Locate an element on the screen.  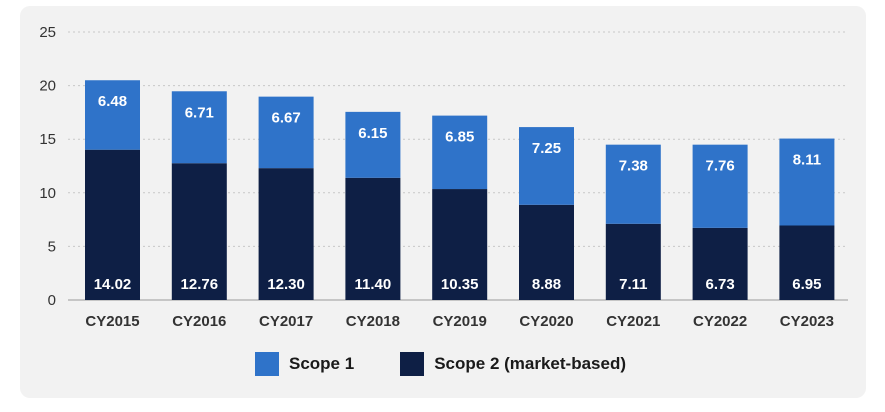
legend-label-scope-1: Scope 1 is located at coordinates (322, 363).